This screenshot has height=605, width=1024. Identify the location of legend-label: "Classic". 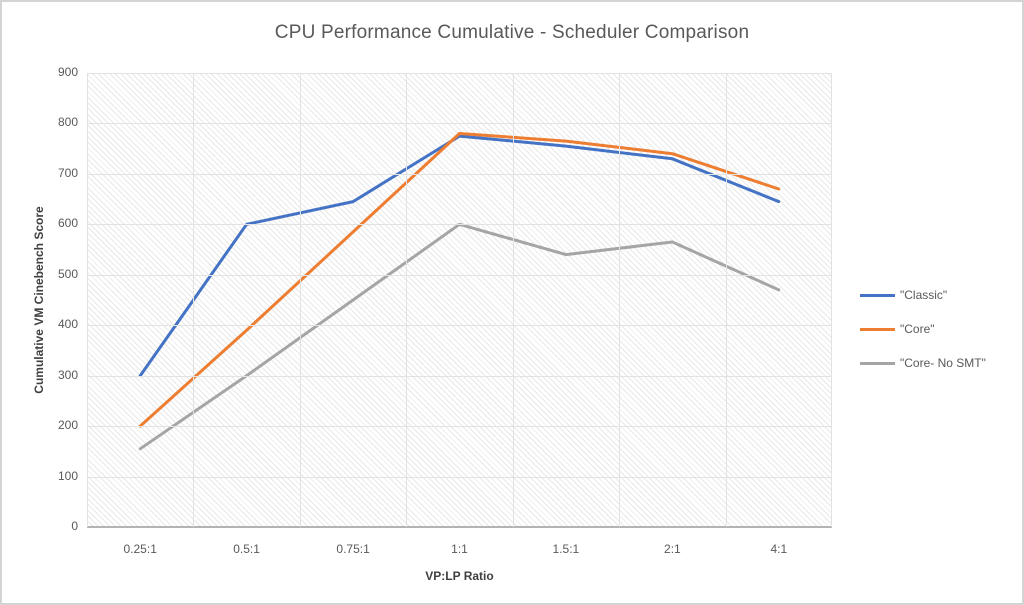
(924, 295).